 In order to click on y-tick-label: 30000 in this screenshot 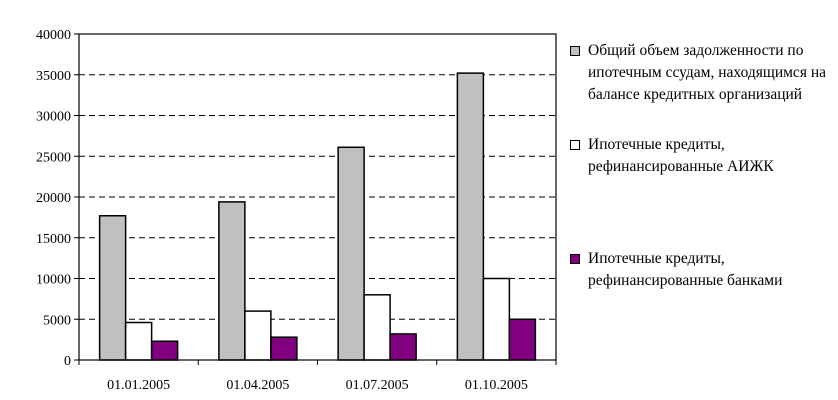, I will do `click(53, 117)`.